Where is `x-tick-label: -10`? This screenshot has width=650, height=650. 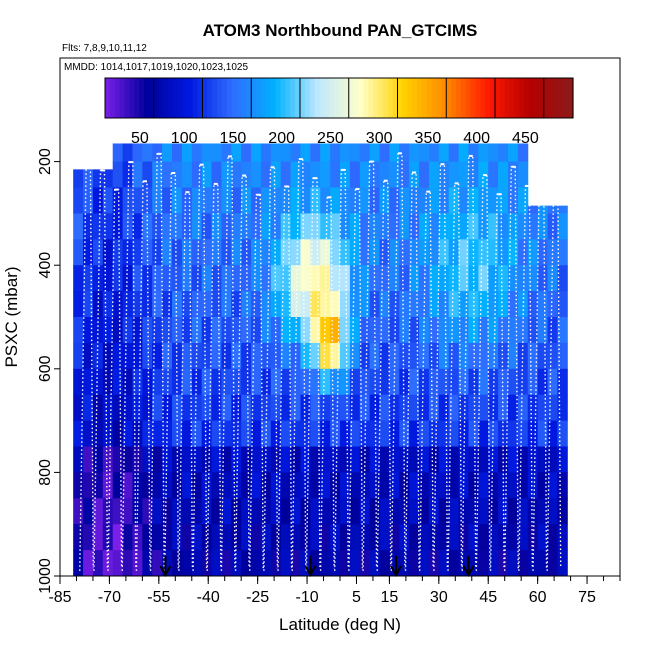
x-tick-label: -10 is located at coordinates (306, 597).